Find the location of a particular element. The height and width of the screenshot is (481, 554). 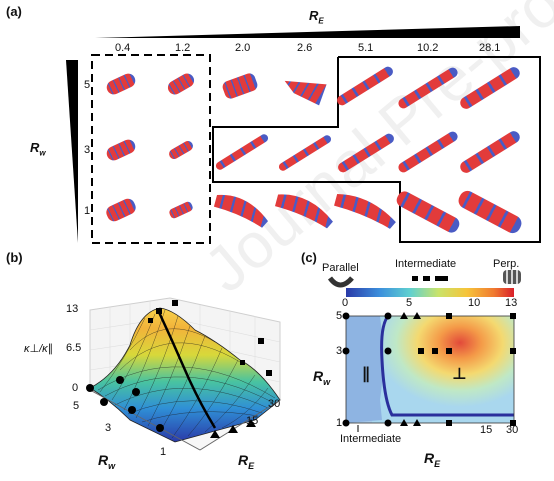

row-rw1 is located at coordinates (314, 212).